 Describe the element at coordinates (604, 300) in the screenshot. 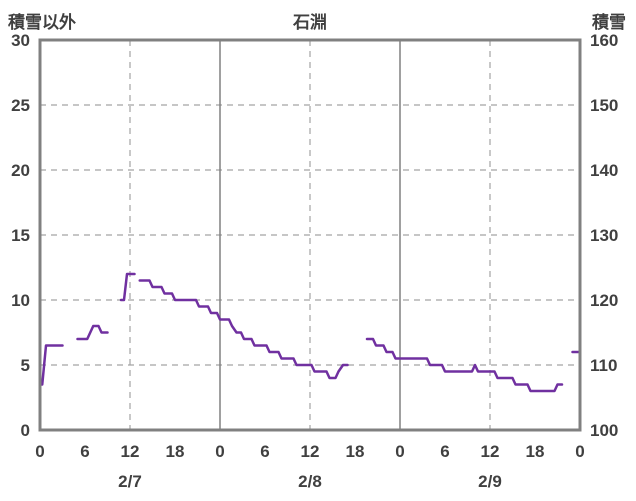

I see `right-axis-tick-label: 120` at that location.